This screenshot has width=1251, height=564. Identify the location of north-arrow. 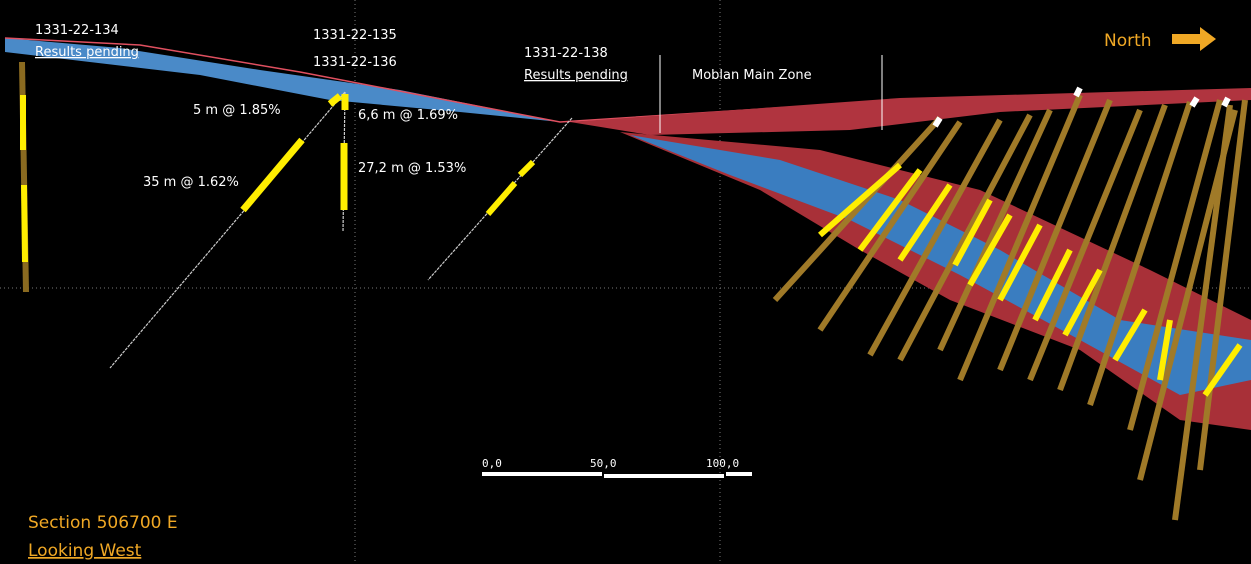
(1194, 39).